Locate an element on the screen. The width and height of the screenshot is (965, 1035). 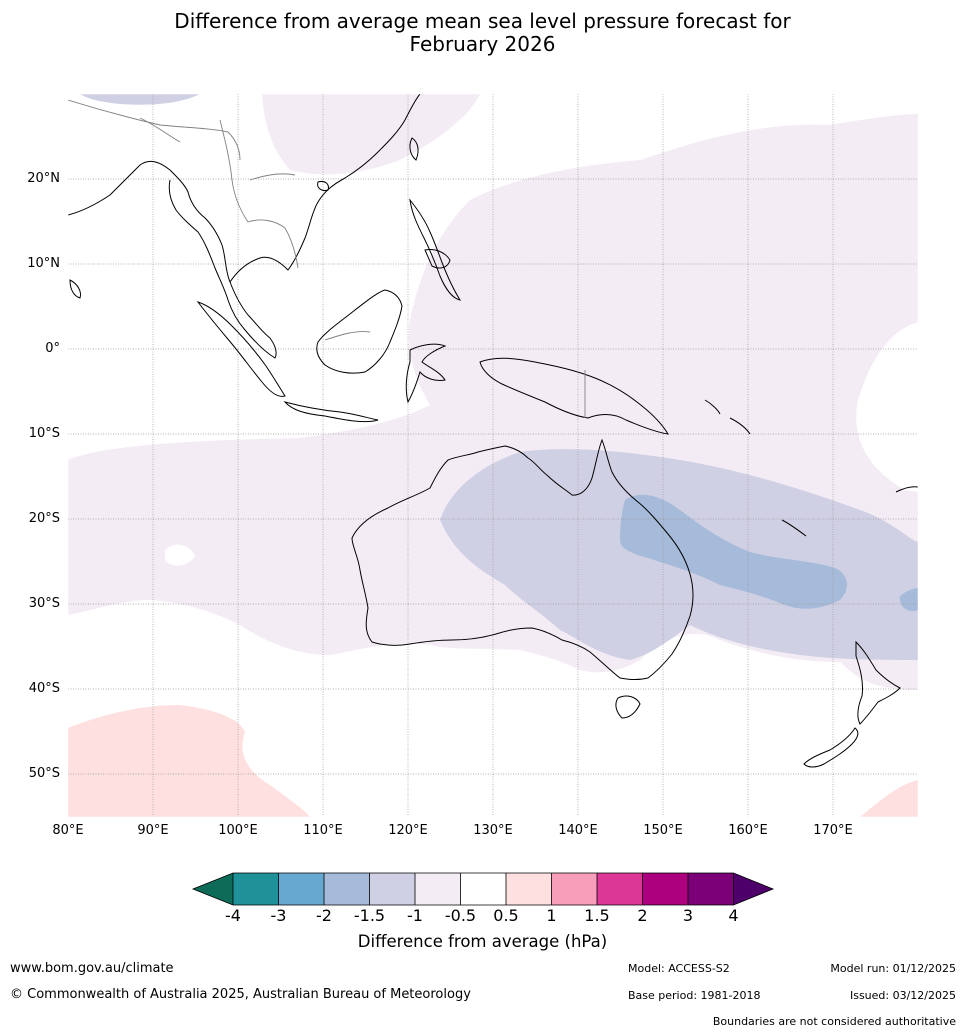
colorbar-tick: -0.5 is located at coordinates (460, 915).